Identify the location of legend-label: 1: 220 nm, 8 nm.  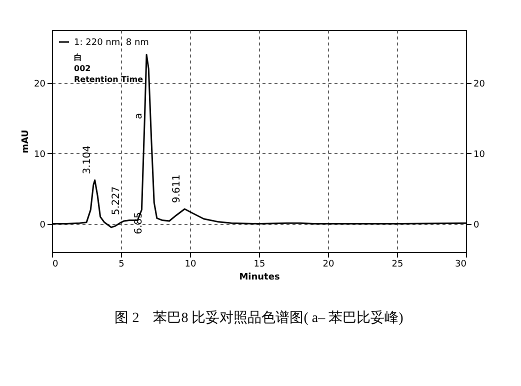
(111, 43).